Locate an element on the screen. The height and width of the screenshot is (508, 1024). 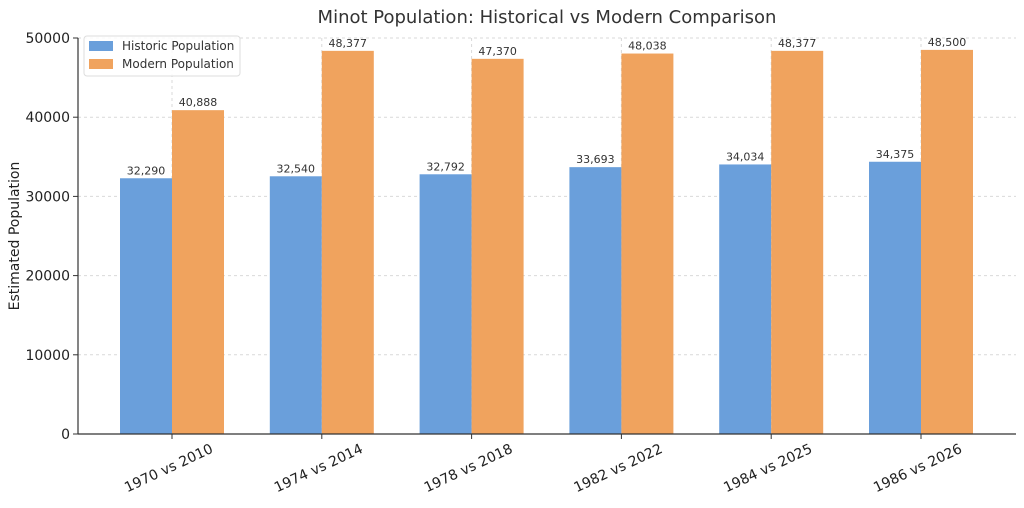
x-tick-label: 1974 vs 2014 is located at coordinates (319, 468).